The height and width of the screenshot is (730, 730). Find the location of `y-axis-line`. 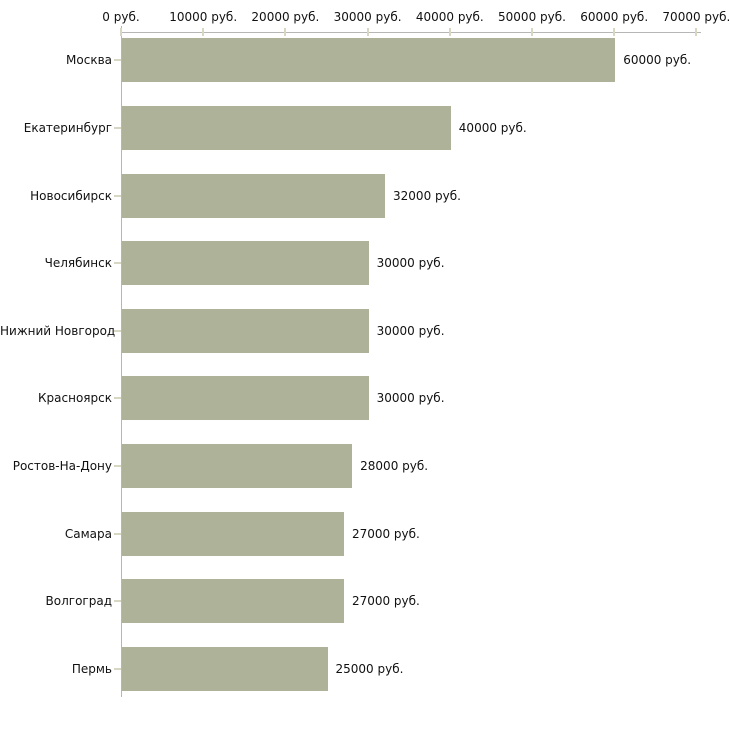

y-axis-line is located at coordinates (121, 361).